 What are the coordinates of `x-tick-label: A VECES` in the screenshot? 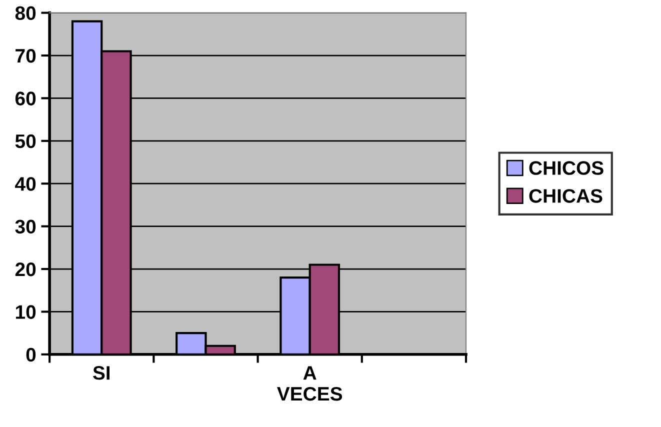 It's located at (309, 383).